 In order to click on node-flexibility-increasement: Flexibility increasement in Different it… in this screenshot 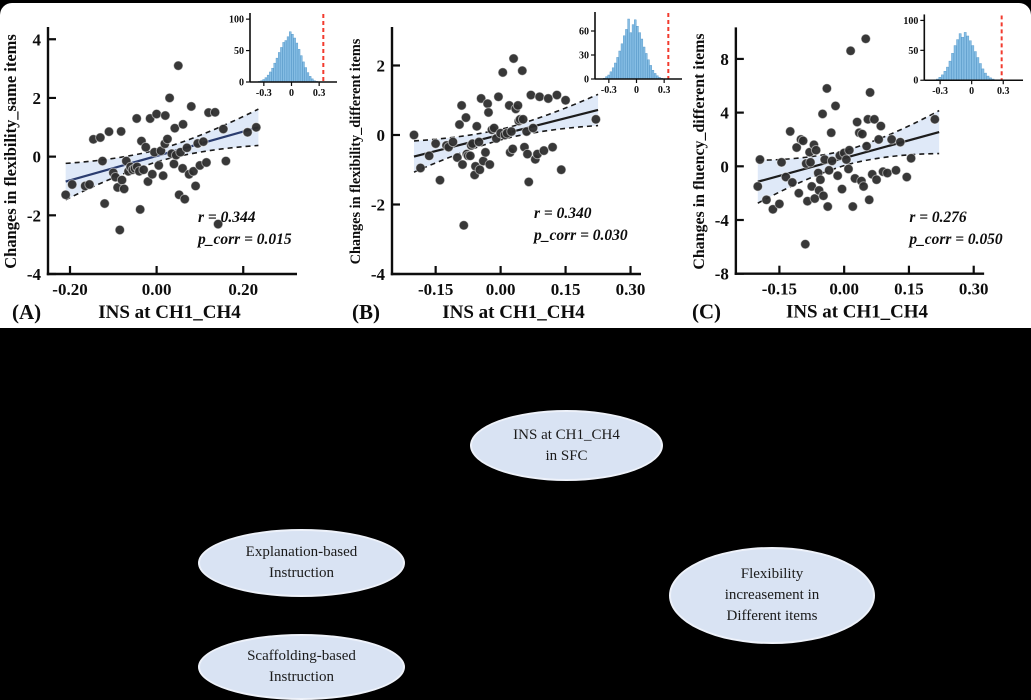, I will do `click(772, 595)`.